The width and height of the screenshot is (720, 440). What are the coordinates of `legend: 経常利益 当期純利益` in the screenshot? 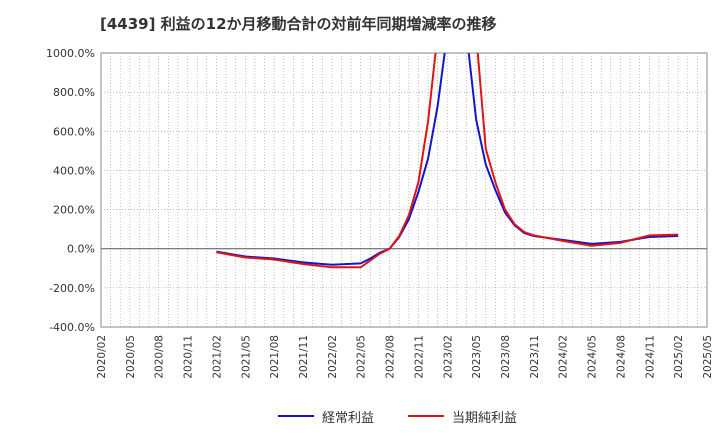 It's located at (360, 416).